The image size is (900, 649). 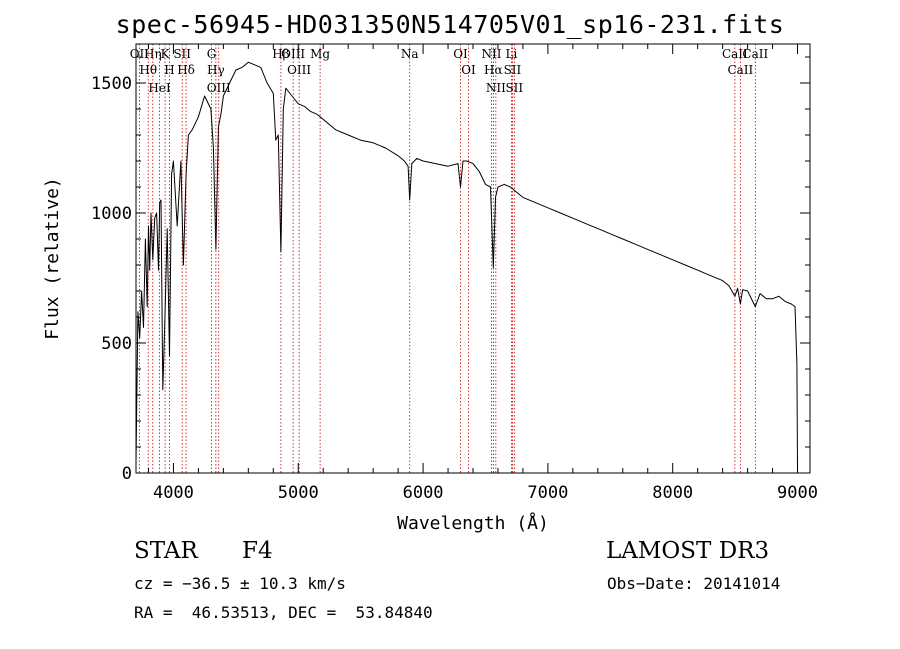 What do you see at coordinates (493, 70) in the screenshot?
I see `marker-label-19: Hα` at bounding box center [493, 70].